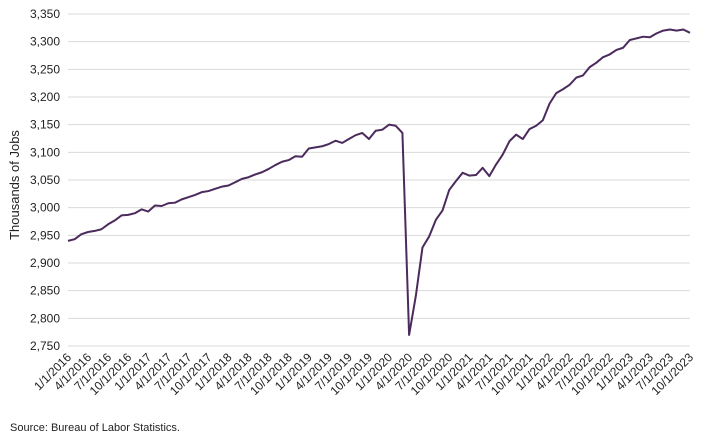  I want to click on y-axis-title: Thousands of Jobs, so click(14, 185).